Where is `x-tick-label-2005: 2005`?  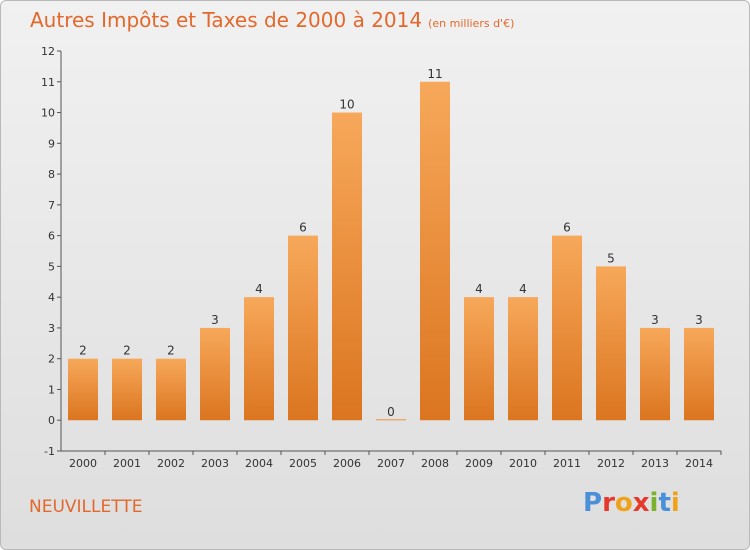
x-tick-label-2005: 2005 is located at coordinates (303, 463).